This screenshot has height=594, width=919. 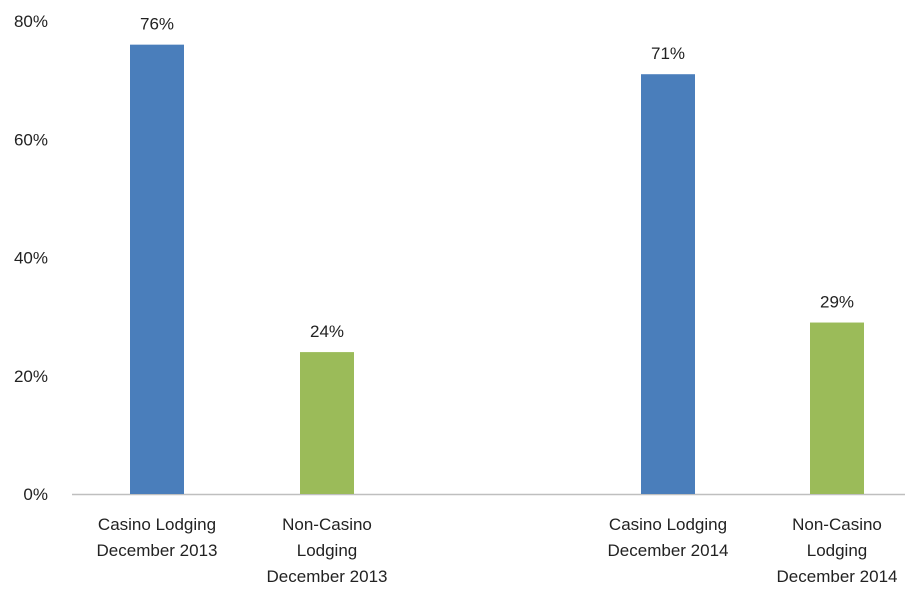 What do you see at coordinates (157, 24) in the screenshot?
I see `data-label: 76%` at bounding box center [157, 24].